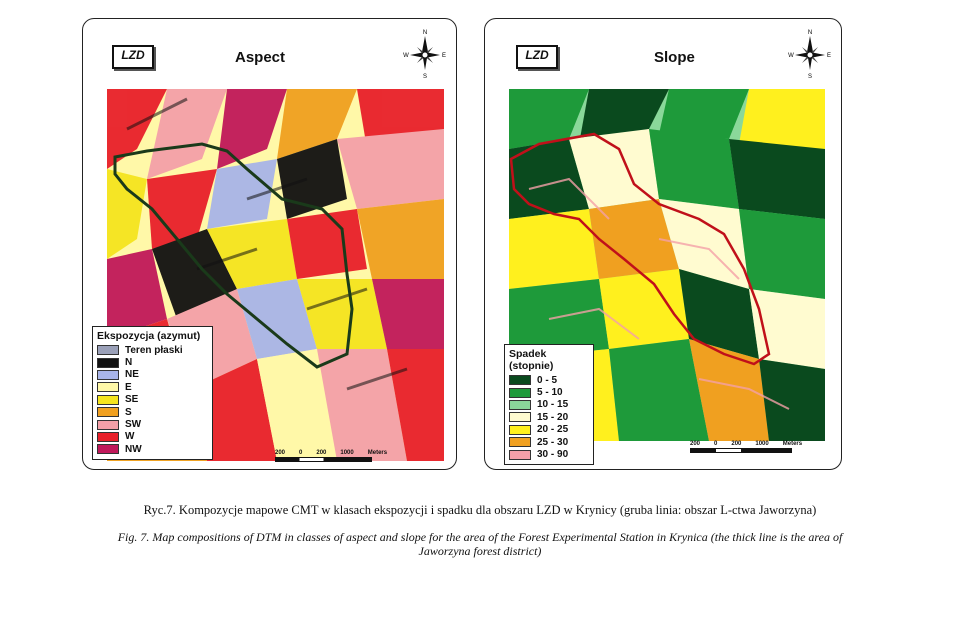 The width and height of the screenshot is (960, 626). Describe the element at coordinates (553, 442) in the screenshot. I see `legend-label: 25 - 30` at that location.